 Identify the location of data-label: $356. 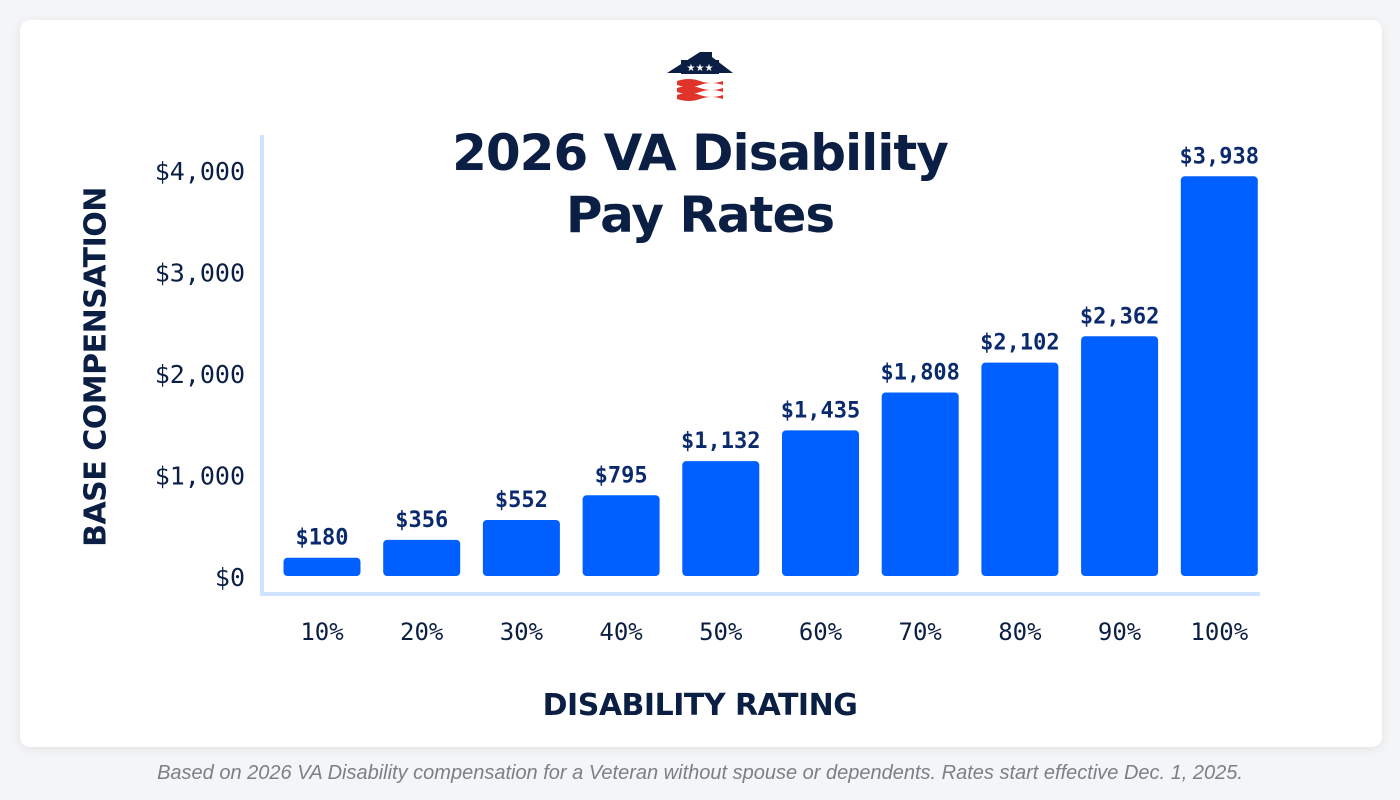
(421, 520).